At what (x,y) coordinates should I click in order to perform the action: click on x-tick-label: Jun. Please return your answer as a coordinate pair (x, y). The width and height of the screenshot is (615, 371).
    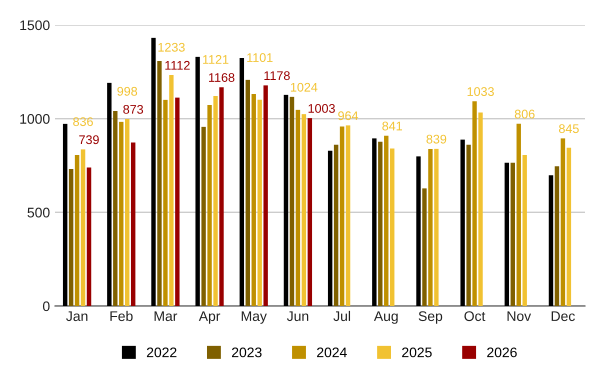
    Looking at the image, I should click on (297, 316).